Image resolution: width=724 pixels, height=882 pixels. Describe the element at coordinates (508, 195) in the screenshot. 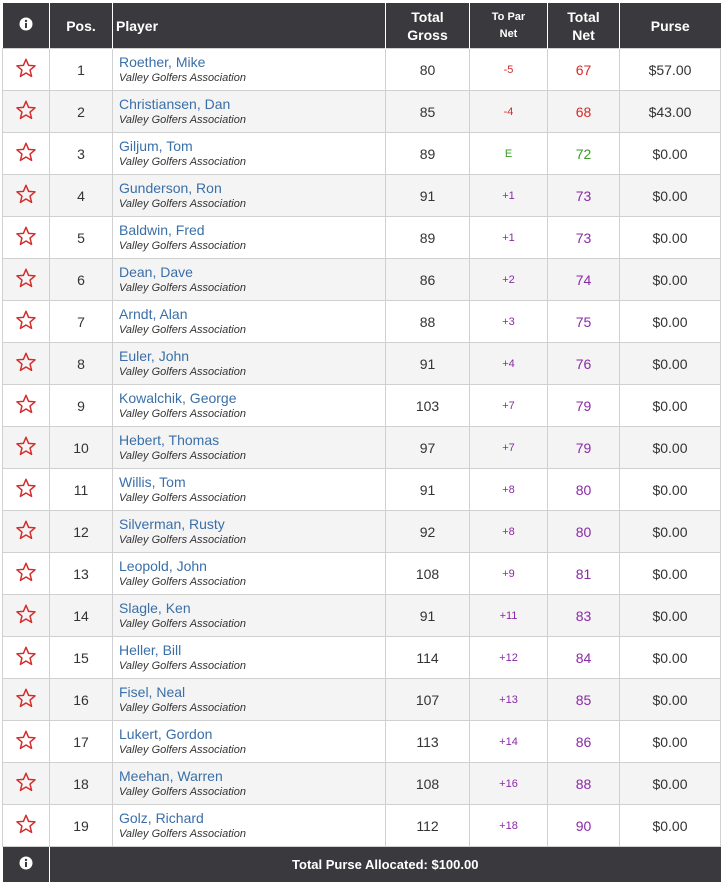

I see `to-par-net: +1` at that location.